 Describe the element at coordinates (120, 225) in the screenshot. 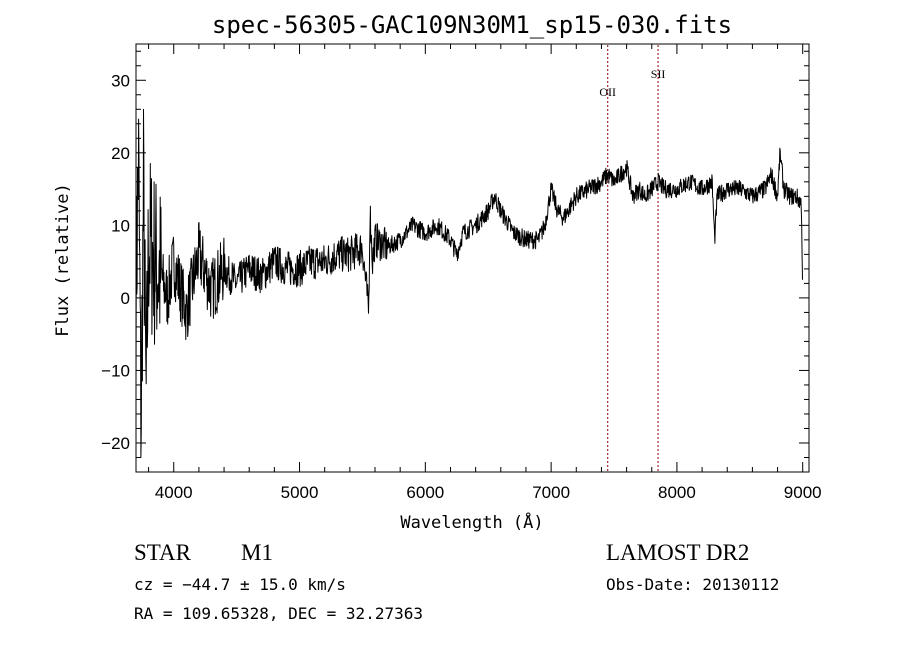

I see `y-tick-label: 10` at that location.